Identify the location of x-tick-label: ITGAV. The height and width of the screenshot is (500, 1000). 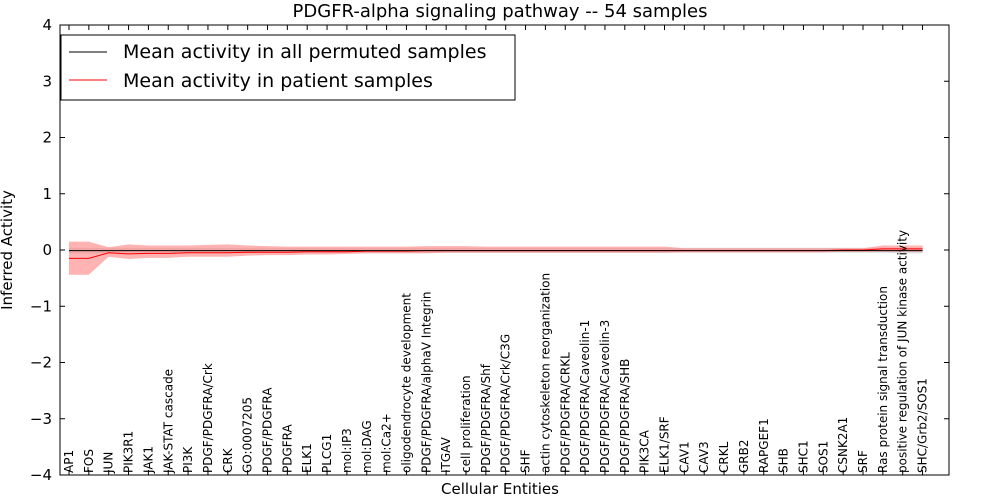
(446, 454).